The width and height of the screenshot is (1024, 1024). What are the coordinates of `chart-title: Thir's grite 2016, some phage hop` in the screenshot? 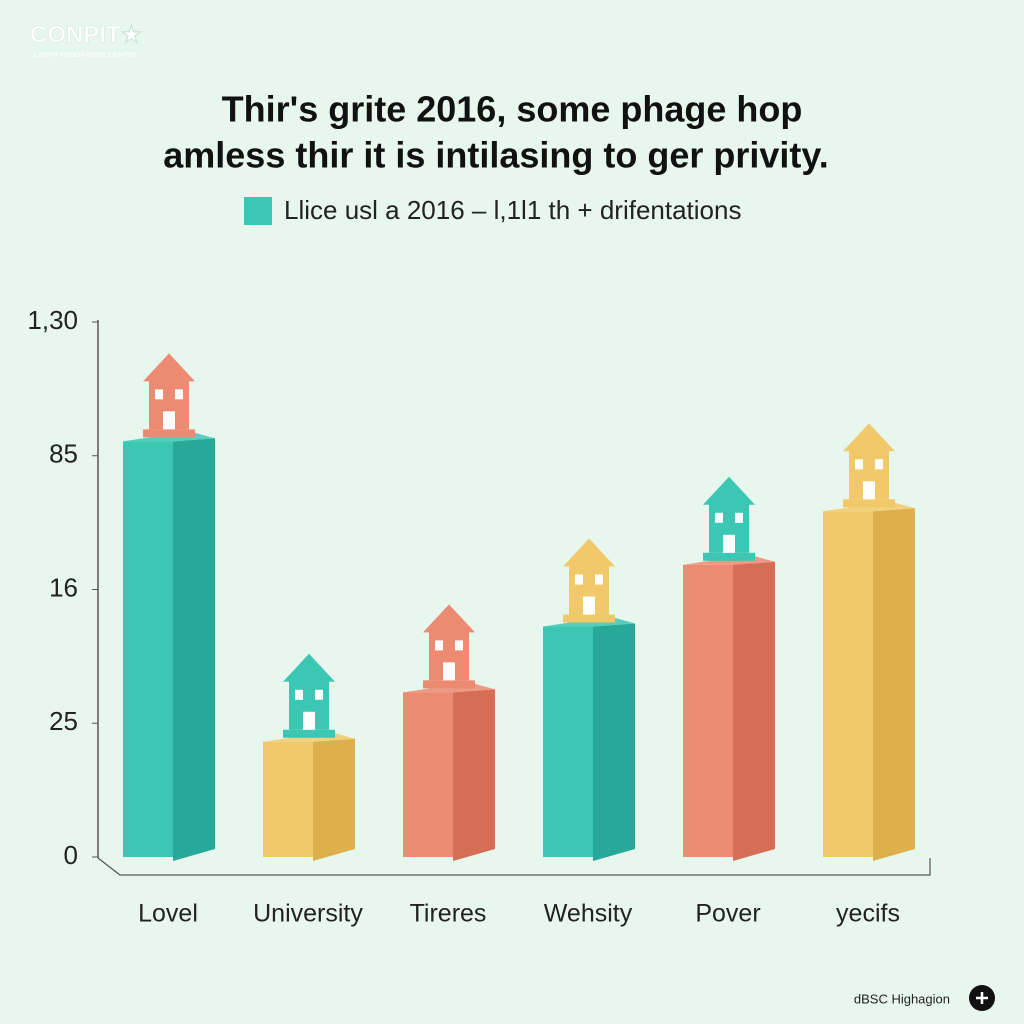 It's located at (512, 109).